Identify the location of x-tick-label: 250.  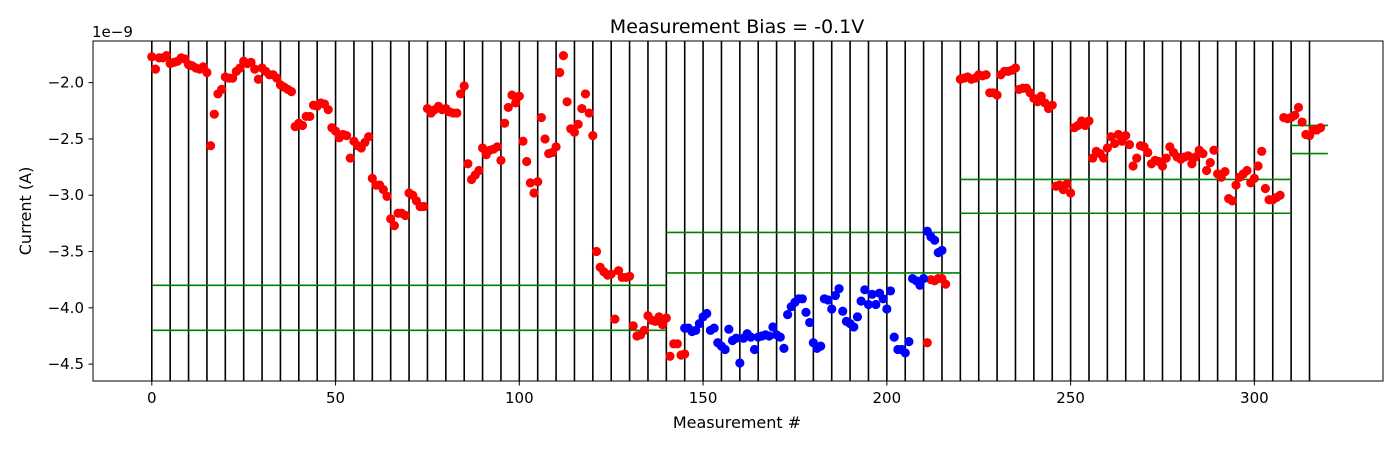
(1070, 398).